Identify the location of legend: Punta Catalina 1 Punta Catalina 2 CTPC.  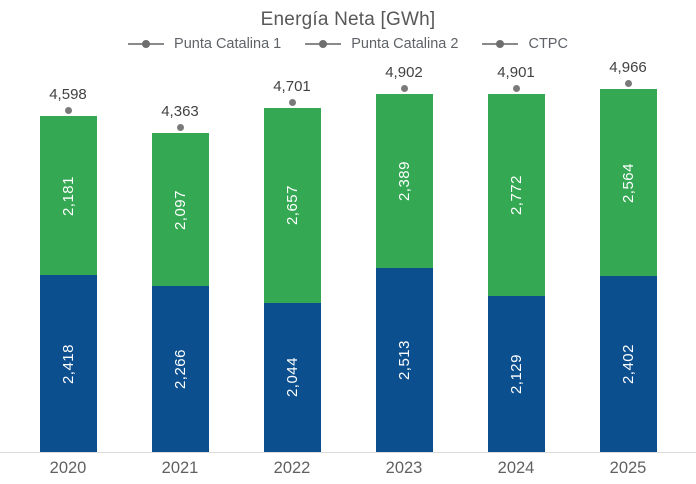
(348, 44).